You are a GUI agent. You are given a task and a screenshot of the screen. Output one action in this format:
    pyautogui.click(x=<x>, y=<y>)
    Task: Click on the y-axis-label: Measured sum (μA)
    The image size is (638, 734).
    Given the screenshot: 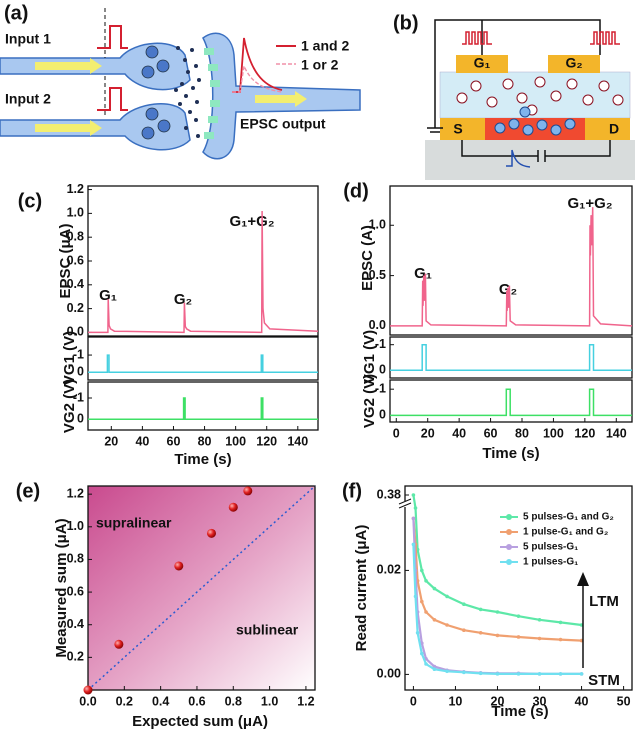 What is the action you would take?
    pyautogui.click(x=61, y=587)
    